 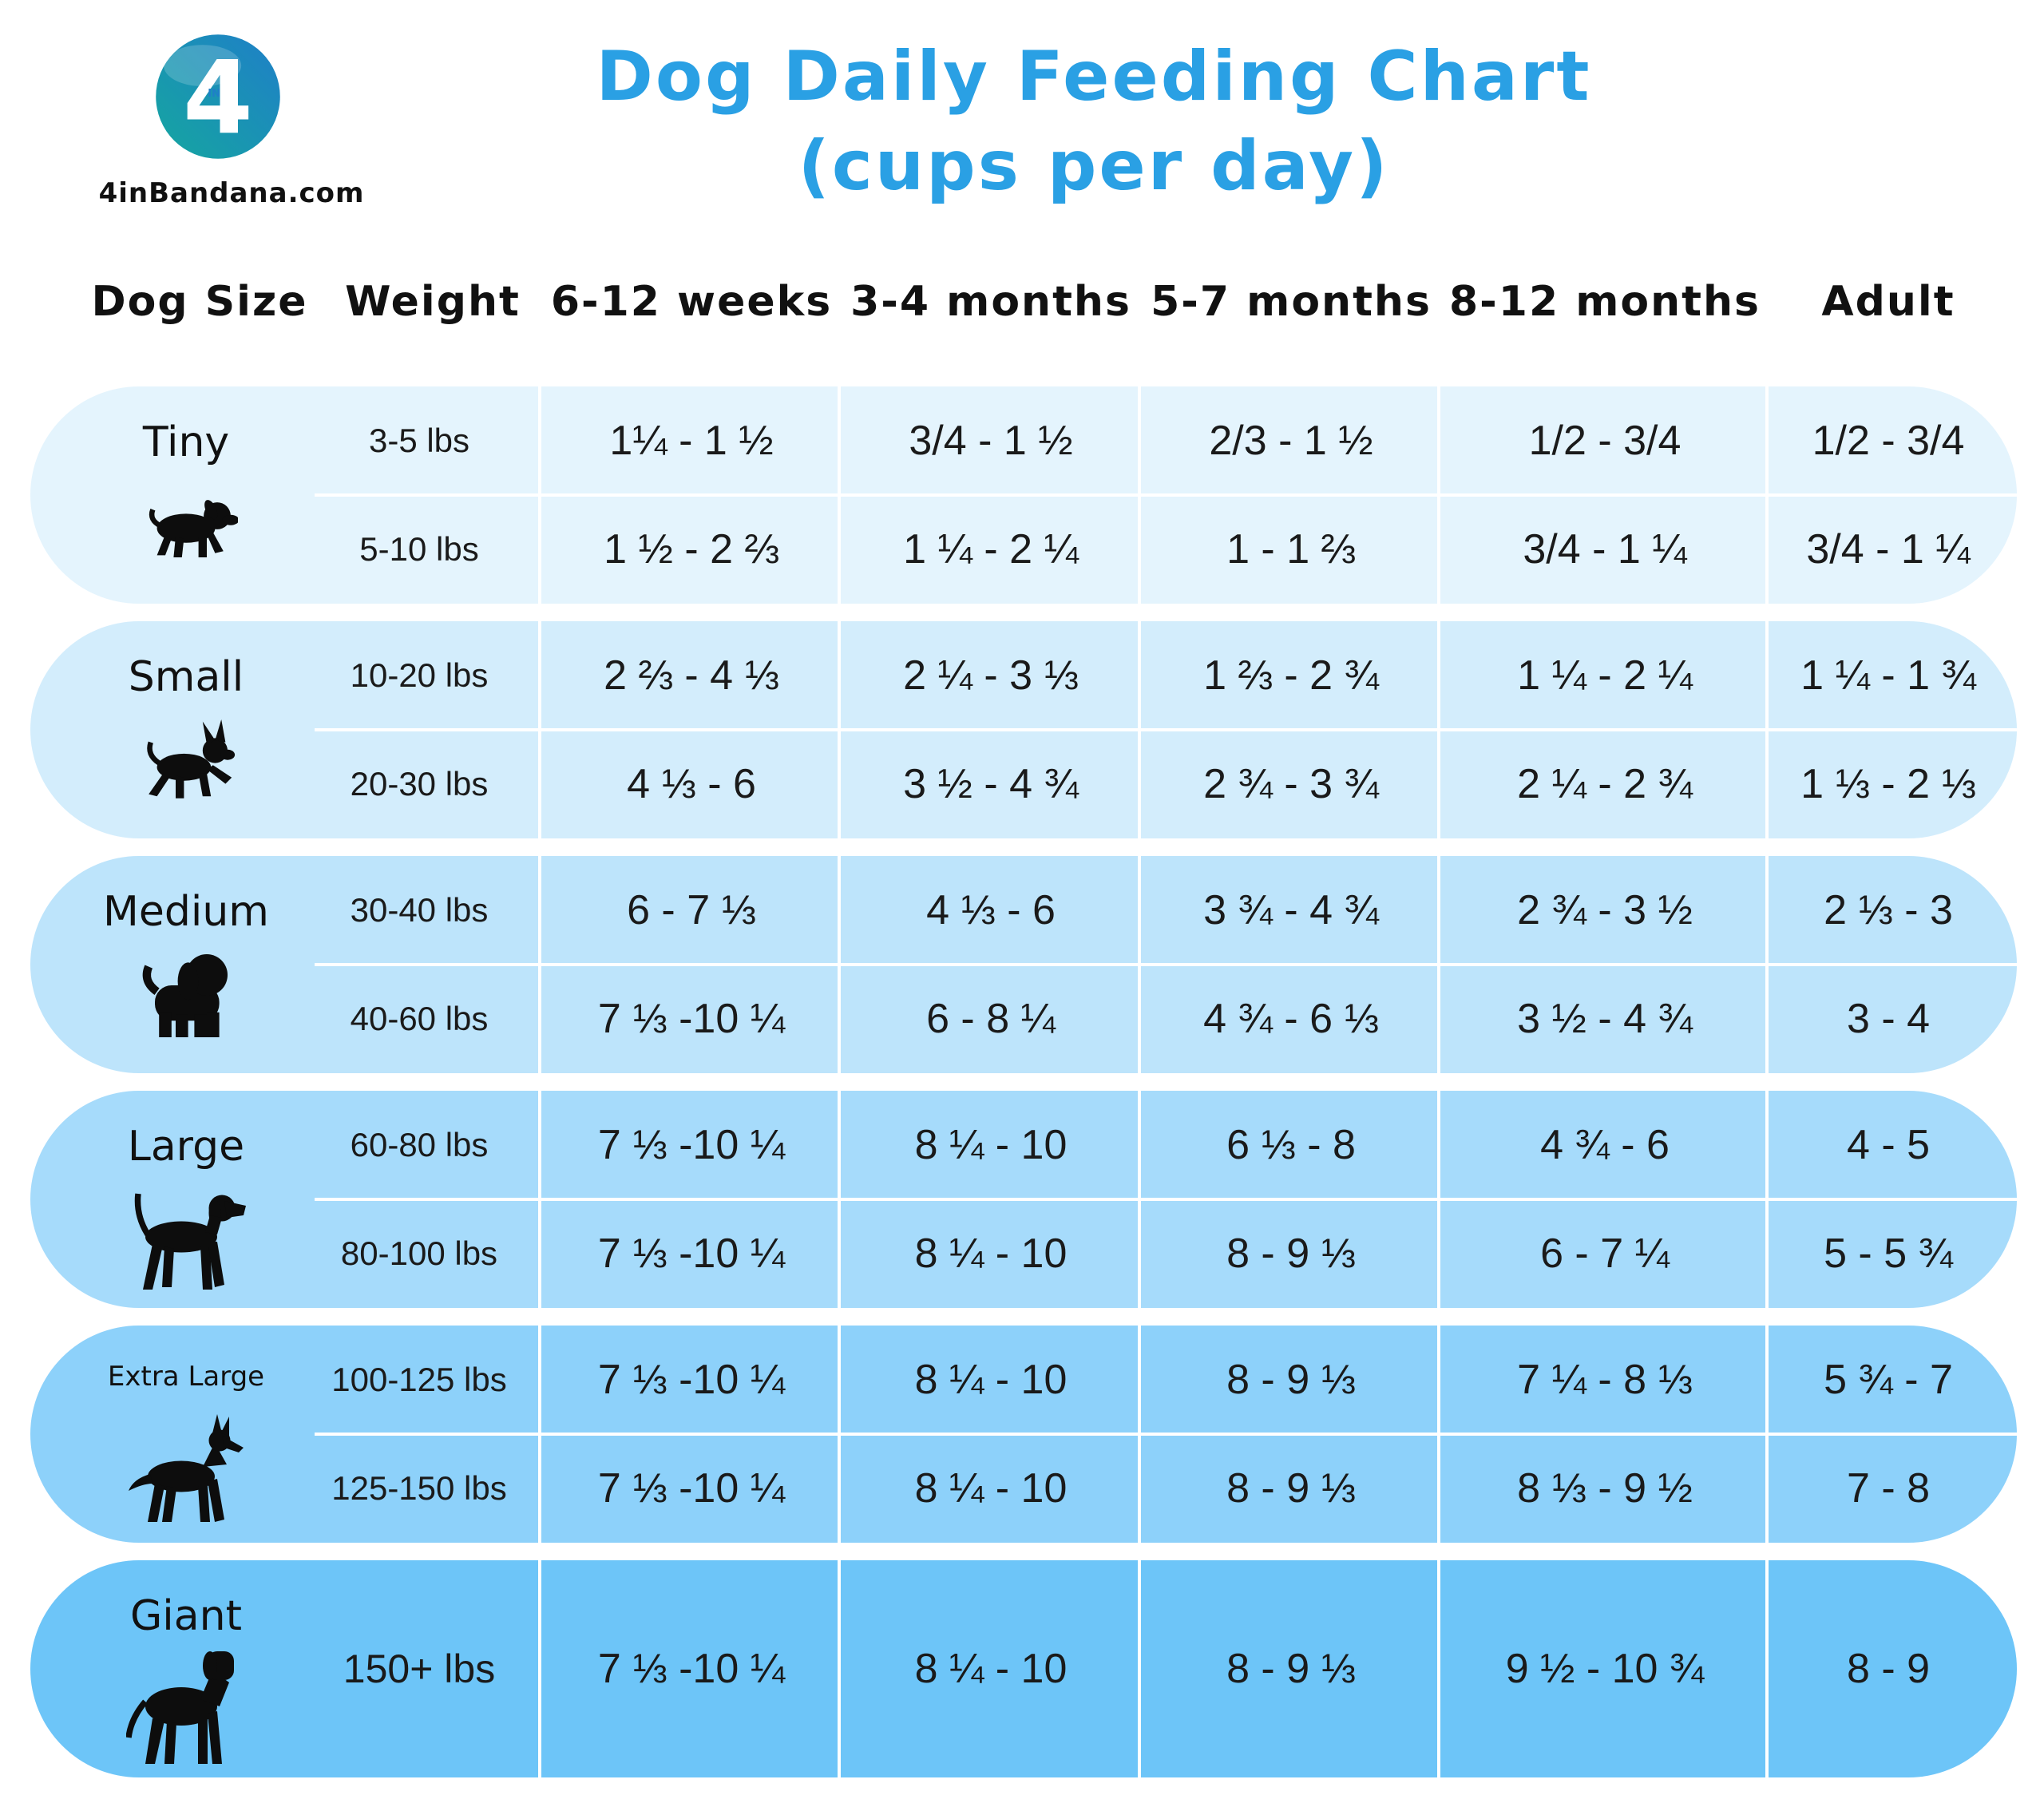 I want to click on logo-mark-sub: IN, so click(x=214, y=94).